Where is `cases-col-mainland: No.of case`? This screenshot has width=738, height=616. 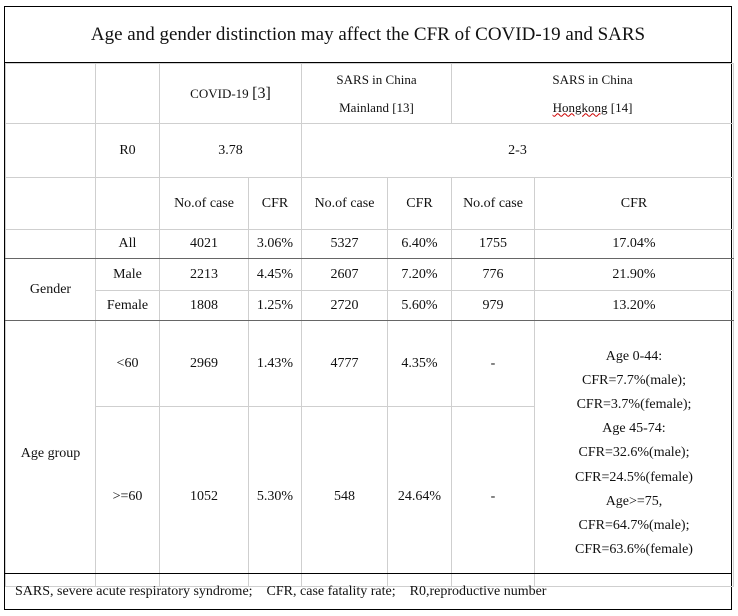
cases-col-mainland: No.of case is located at coordinates (344, 203).